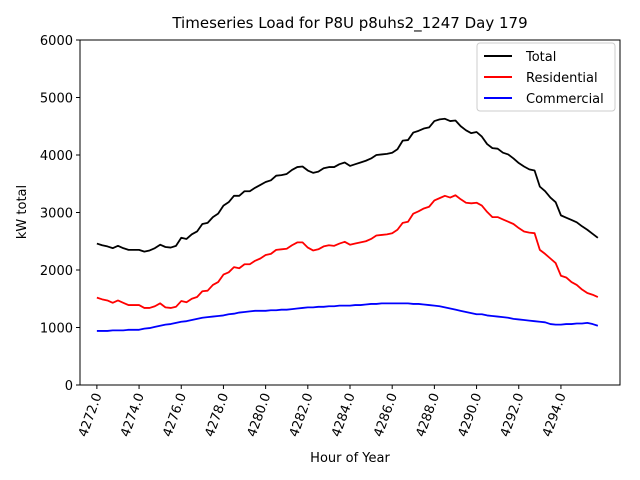  What do you see at coordinates (56, 99) in the screenshot?
I see `y-tick-label: 5000` at bounding box center [56, 99].